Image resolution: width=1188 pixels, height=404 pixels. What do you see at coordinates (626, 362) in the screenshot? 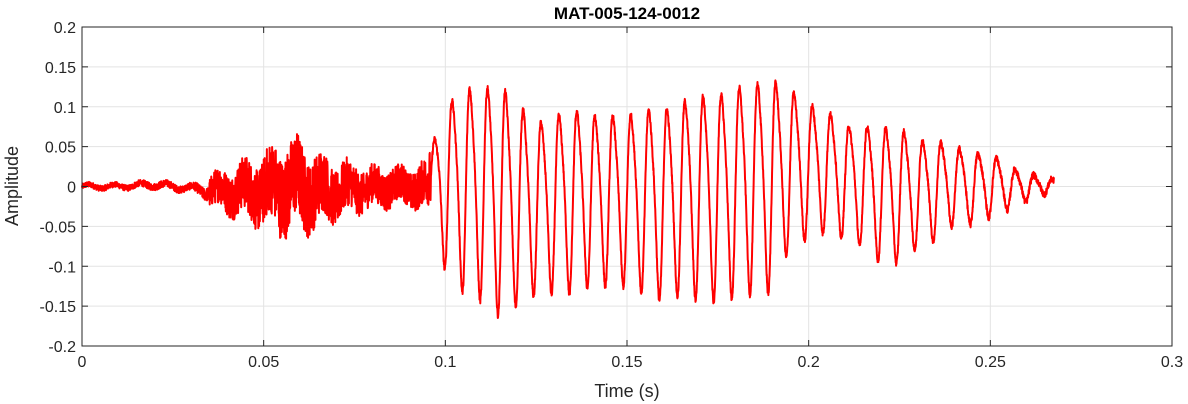
I see `x-tick-label: 0.15` at bounding box center [626, 362].